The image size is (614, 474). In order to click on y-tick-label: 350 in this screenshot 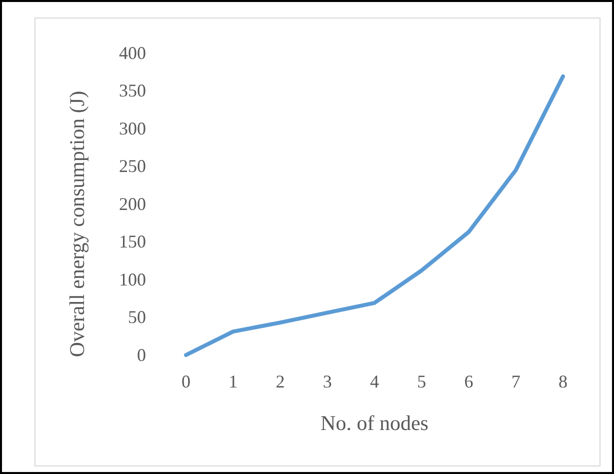, I will do `click(132, 90)`.